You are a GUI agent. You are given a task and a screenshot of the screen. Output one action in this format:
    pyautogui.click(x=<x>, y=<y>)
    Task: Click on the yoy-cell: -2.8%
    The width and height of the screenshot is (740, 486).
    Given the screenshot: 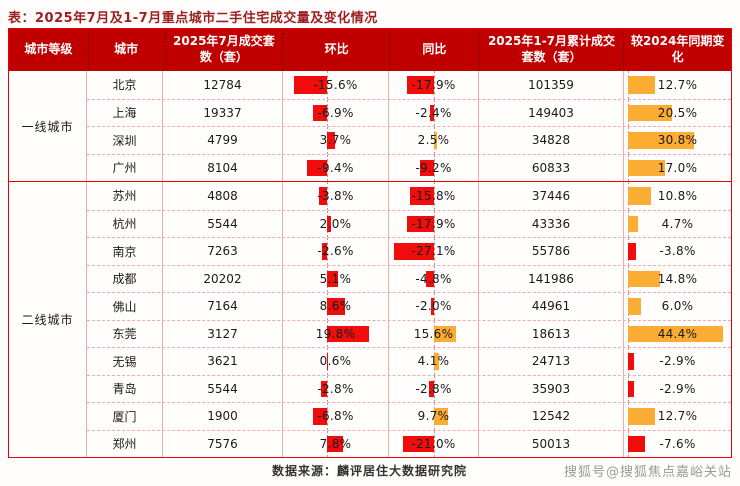 What is the action you would take?
    pyautogui.click(x=434, y=388)
    